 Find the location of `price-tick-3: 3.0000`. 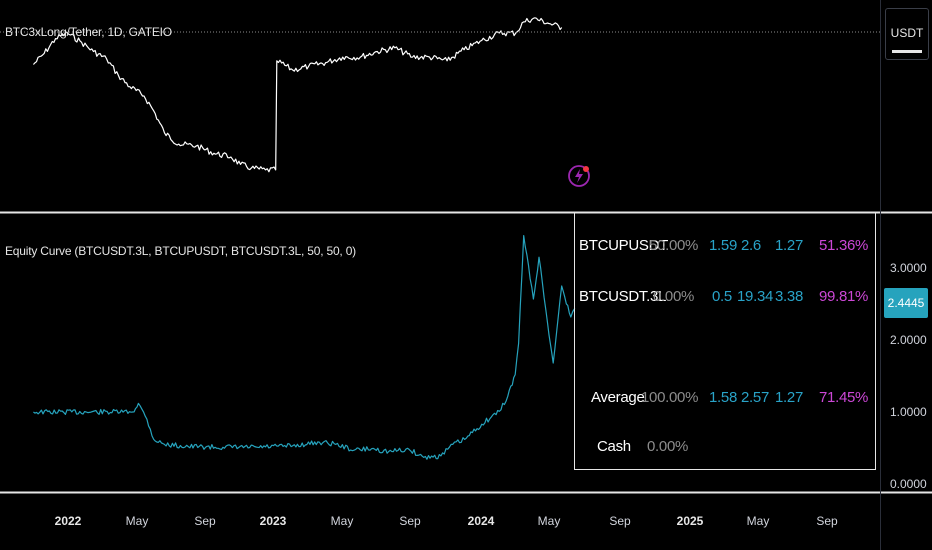

price-tick-3: 3.0000 is located at coordinates (908, 268).